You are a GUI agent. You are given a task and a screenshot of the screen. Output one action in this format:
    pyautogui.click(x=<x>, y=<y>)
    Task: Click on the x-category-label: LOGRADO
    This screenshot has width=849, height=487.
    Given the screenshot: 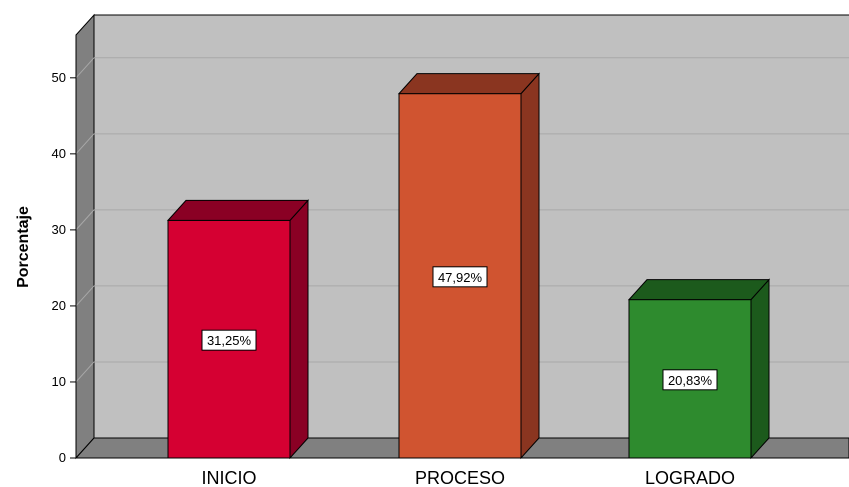 What is the action you would take?
    pyautogui.click(x=690, y=477)
    